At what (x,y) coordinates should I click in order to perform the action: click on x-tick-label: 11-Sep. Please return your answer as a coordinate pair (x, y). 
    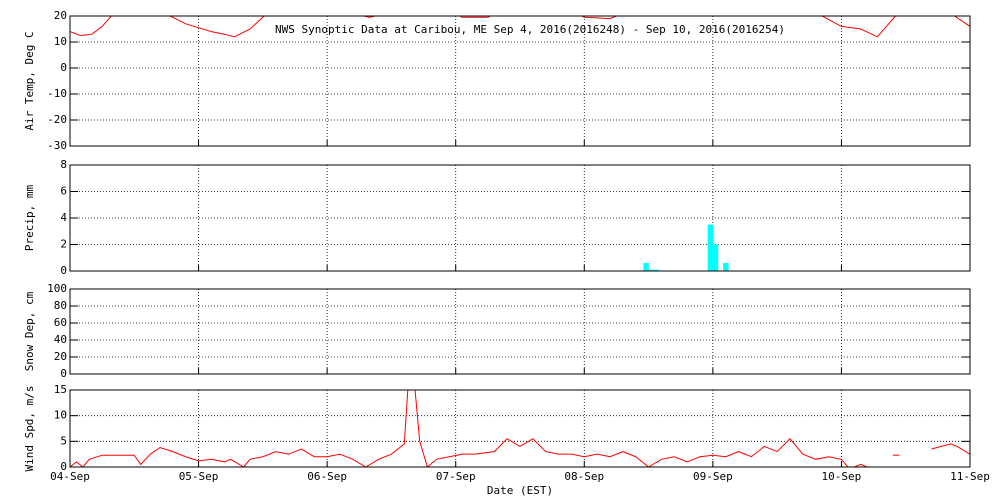
    Looking at the image, I should click on (970, 476).